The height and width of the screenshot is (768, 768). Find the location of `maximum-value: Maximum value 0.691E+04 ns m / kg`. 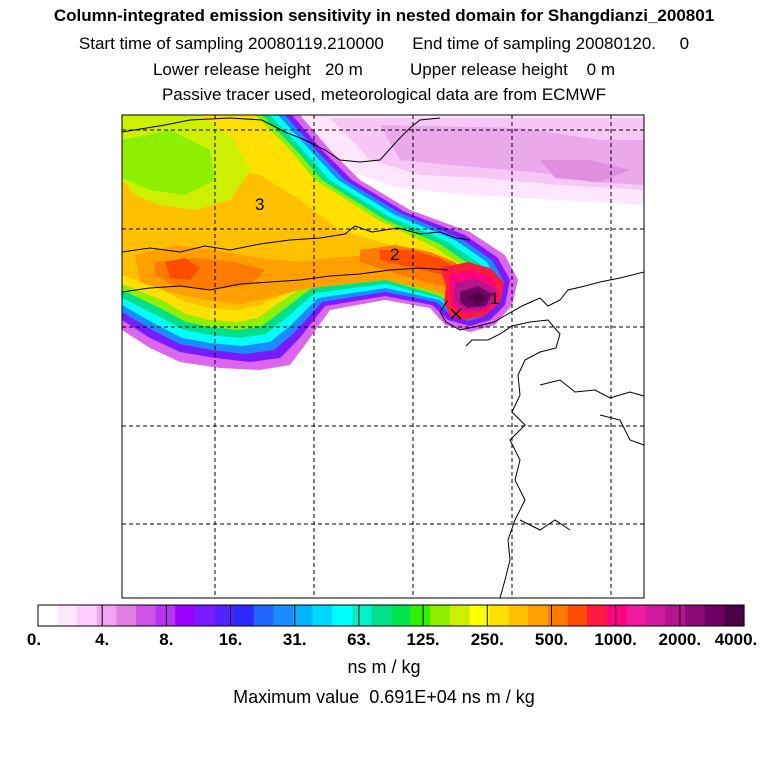

maximum-value: Maximum value 0.691E+04 ns m / kg is located at coordinates (384, 697).